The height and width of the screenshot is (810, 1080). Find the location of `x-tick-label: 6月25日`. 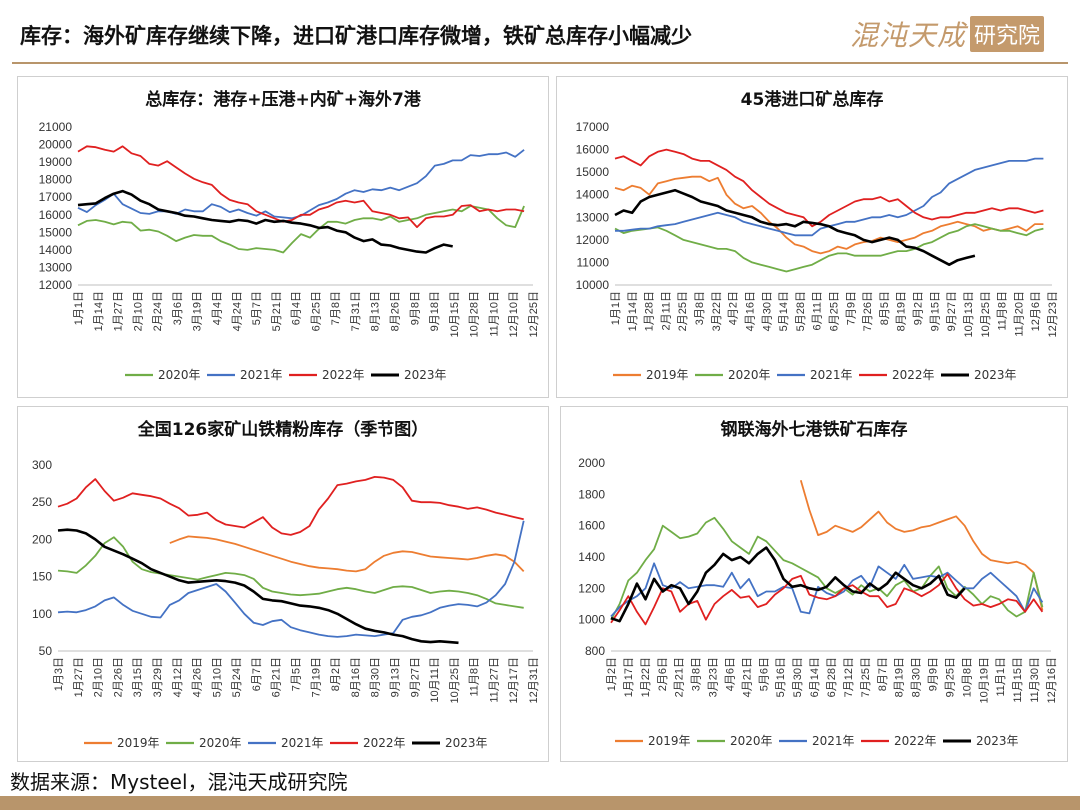

x-tick-label: 6月25日 is located at coordinates (316, 311).